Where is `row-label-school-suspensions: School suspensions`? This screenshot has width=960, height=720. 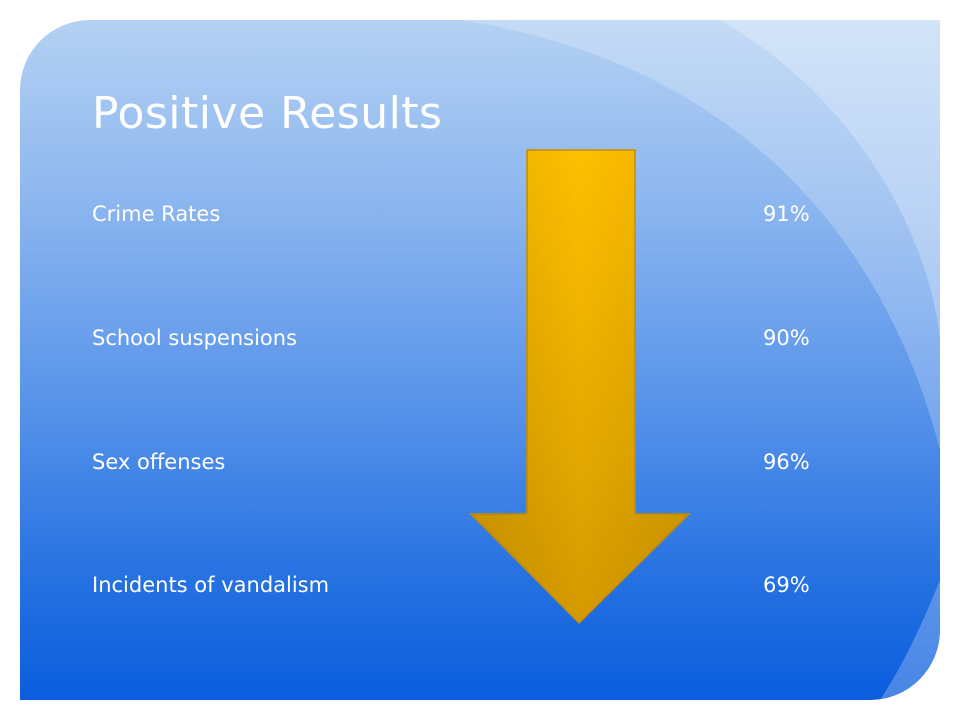
row-label-school-suspensions: School suspensions is located at coordinates (195, 338).